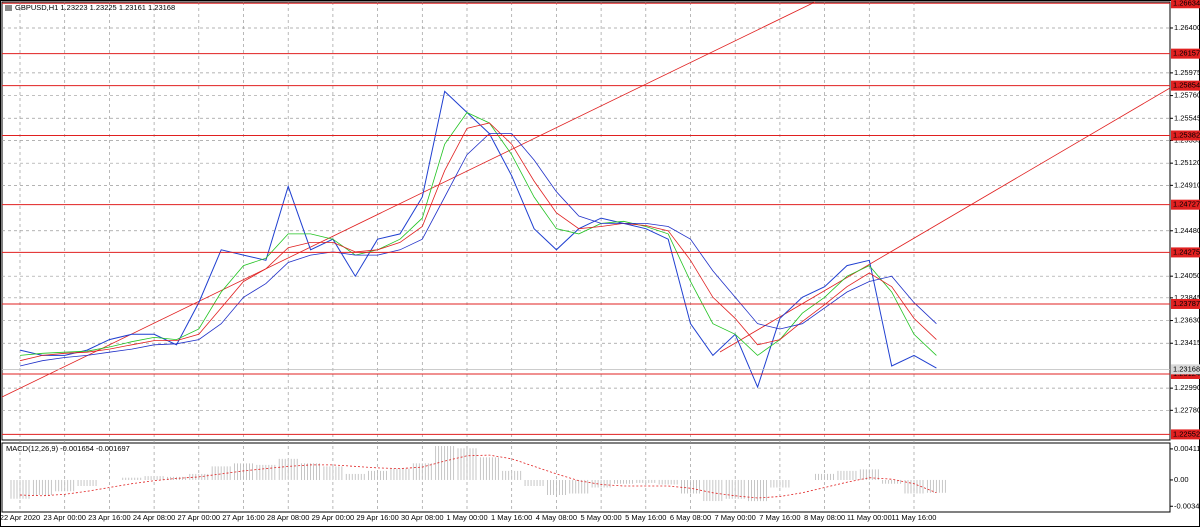  I want to click on current-price-box, so click(1185, 369).